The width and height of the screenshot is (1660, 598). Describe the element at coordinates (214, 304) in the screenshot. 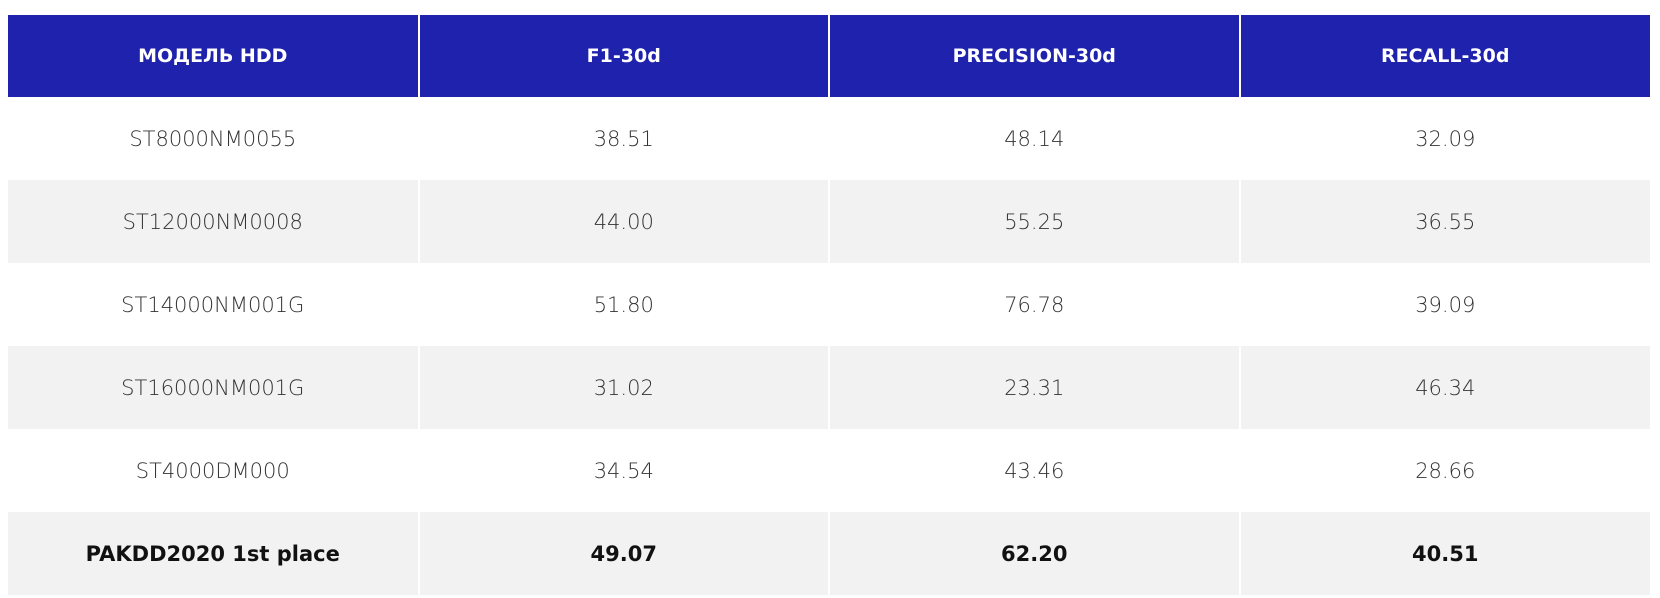

I see `model-cell: ST14000NM001G` at that location.